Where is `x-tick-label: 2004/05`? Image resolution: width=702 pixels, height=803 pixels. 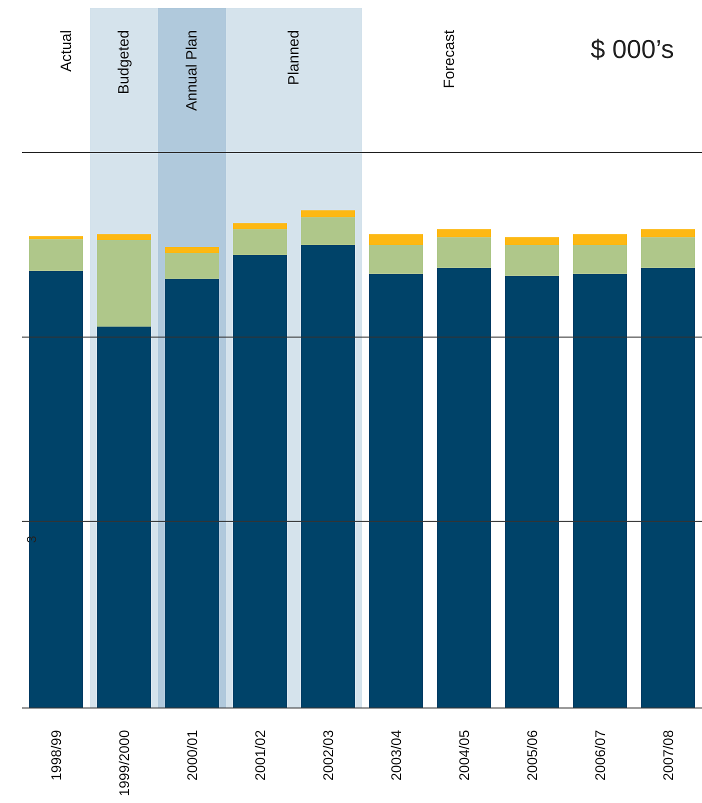 x-tick-label: 2004/05 is located at coordinates (464, 755).